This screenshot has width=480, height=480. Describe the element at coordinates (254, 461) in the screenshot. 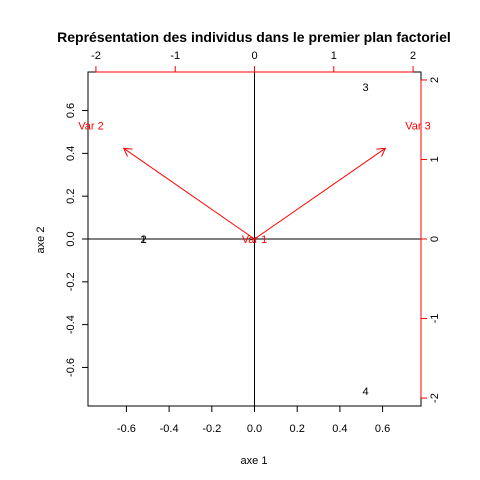

I see `x-axis-label: axe 1` at that location.